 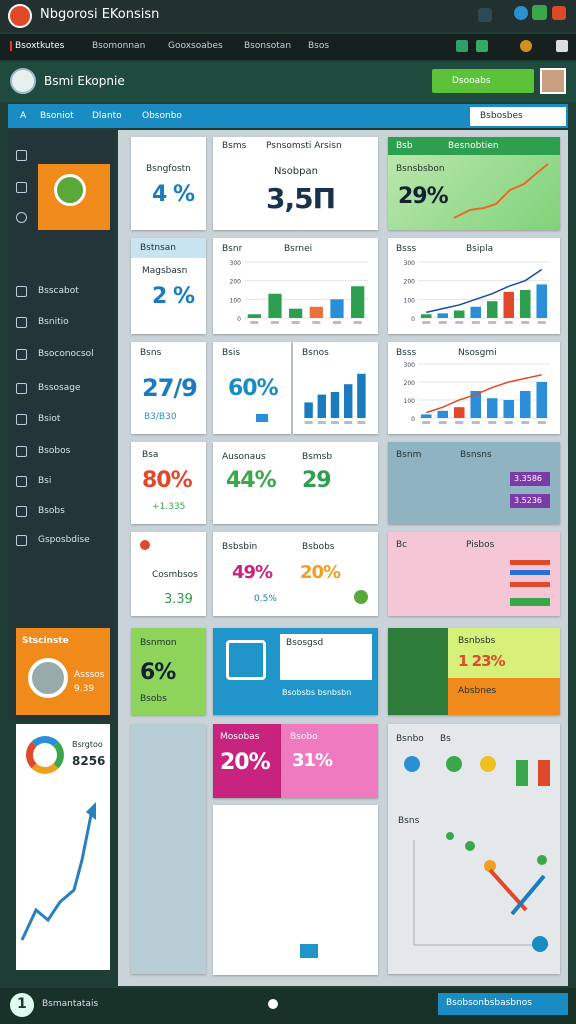 What do you see at coordinates (480, 545) in the screenshot?
I see `tile-subtitle: Pisbos` at bounding box center [480, 545].